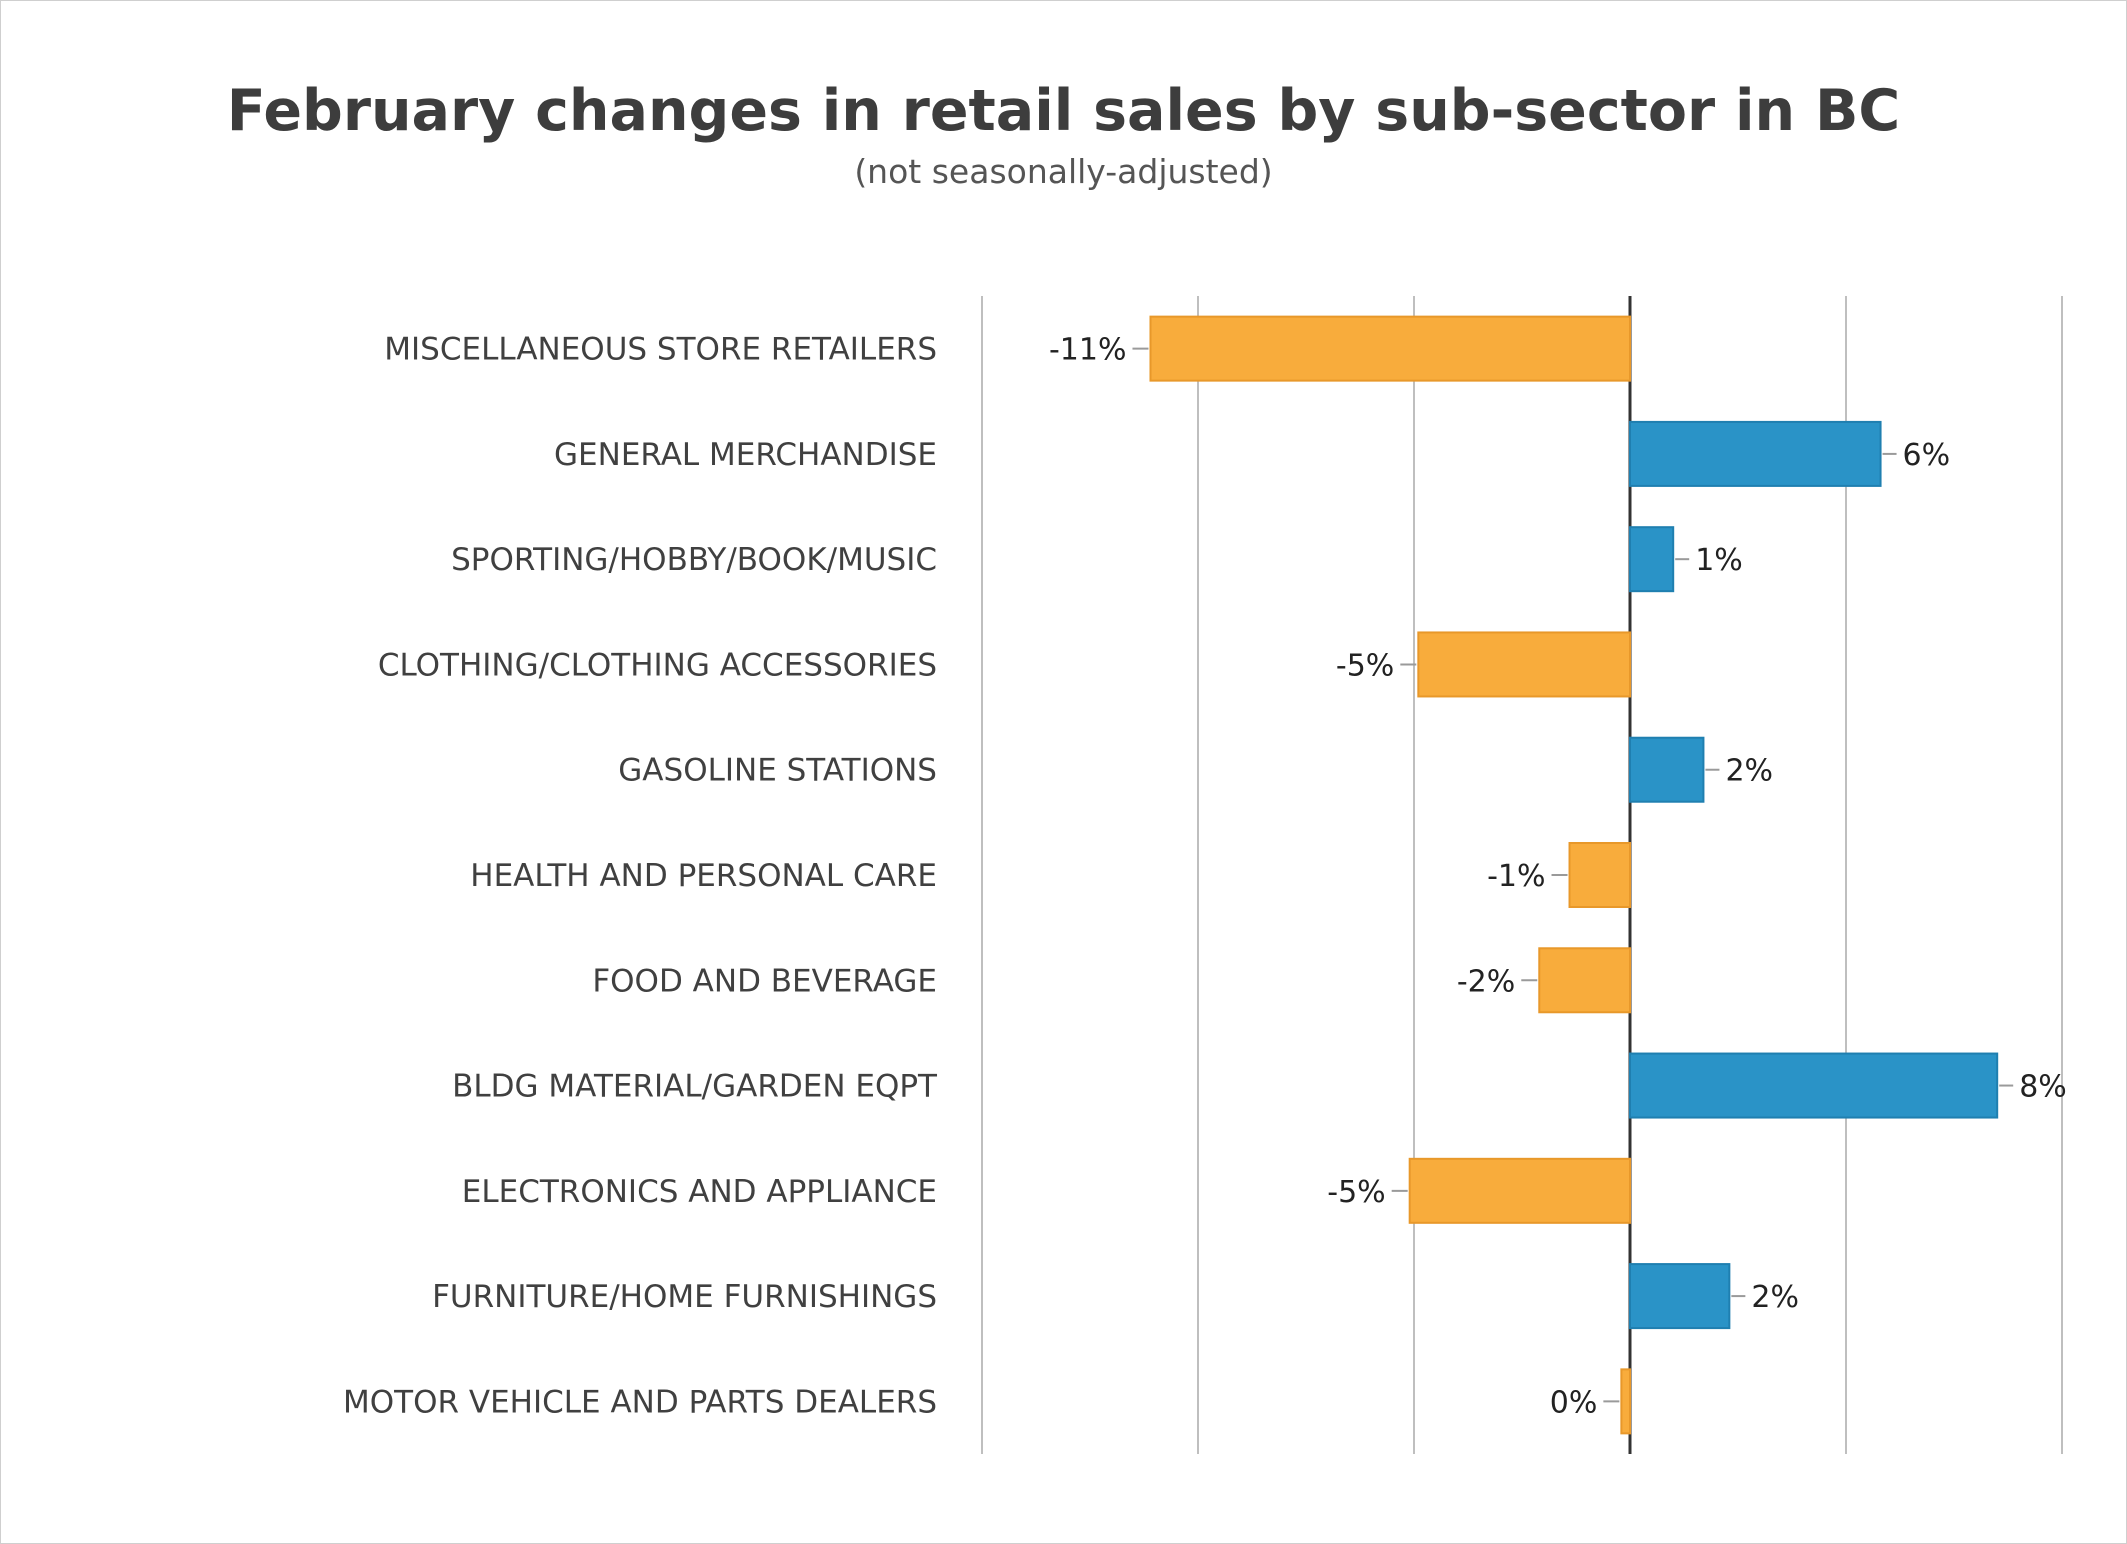 Image resolution: width=2127 pixels, height=1544 pixels. What do you see at coordinates (1927, 455) in the screenshot?
I see `value-label: 6%` at bounding box center [1927, 455].